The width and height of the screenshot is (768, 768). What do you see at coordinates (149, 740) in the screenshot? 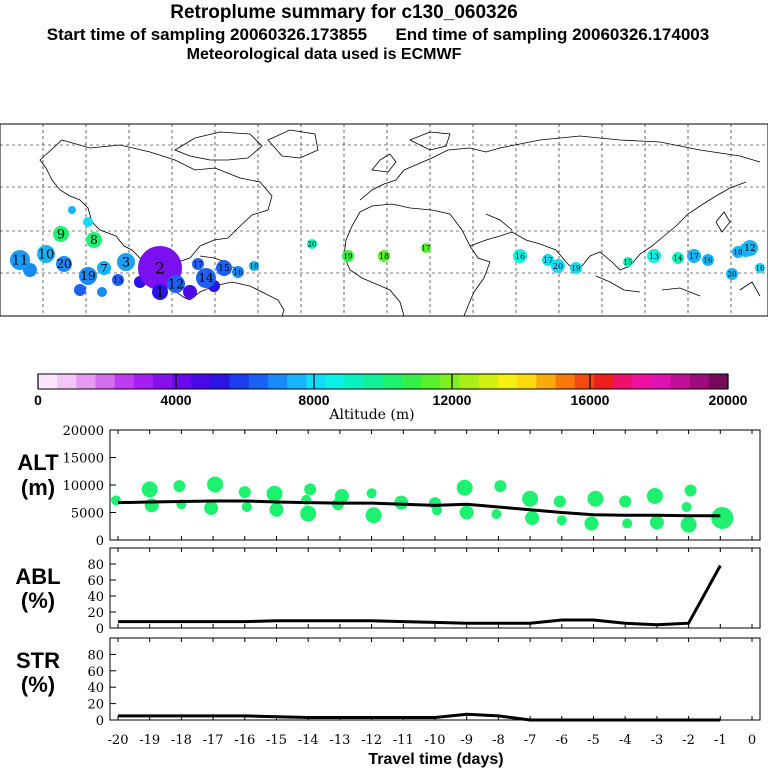
I see `x-tick-label: -19` at bounding box center [149, 740].